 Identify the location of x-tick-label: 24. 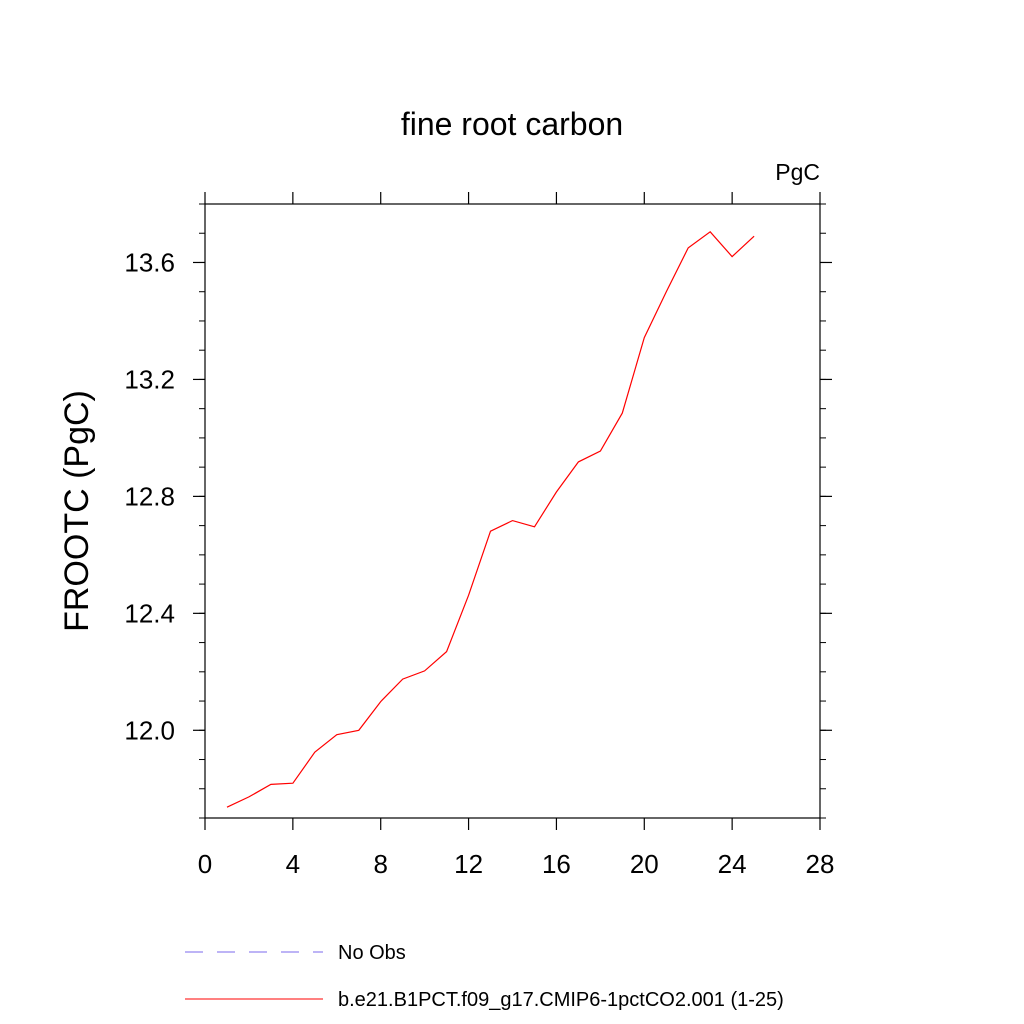
(732, 864).